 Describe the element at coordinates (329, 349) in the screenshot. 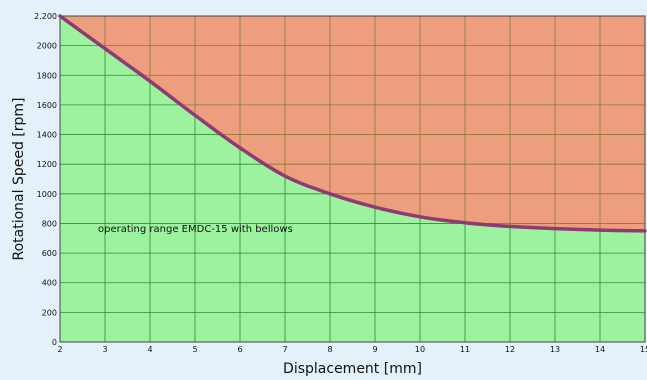

I see `x-tick-label: 8` at that location.